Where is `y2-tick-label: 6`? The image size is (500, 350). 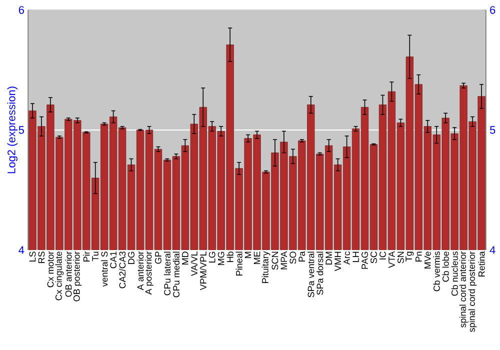 y2-tick-label: 6 is located at coordinates (493, 10).